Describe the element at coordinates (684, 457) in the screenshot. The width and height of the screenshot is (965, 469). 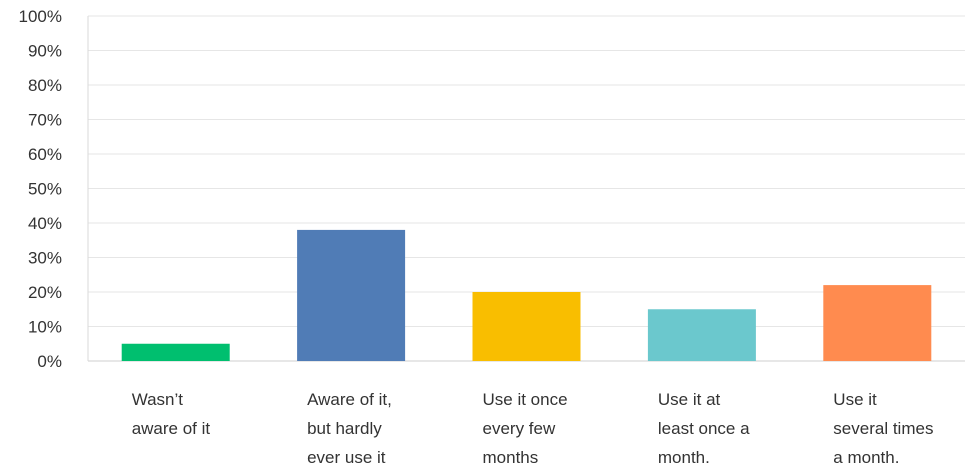
I see `x-category-label: month.` at that location.